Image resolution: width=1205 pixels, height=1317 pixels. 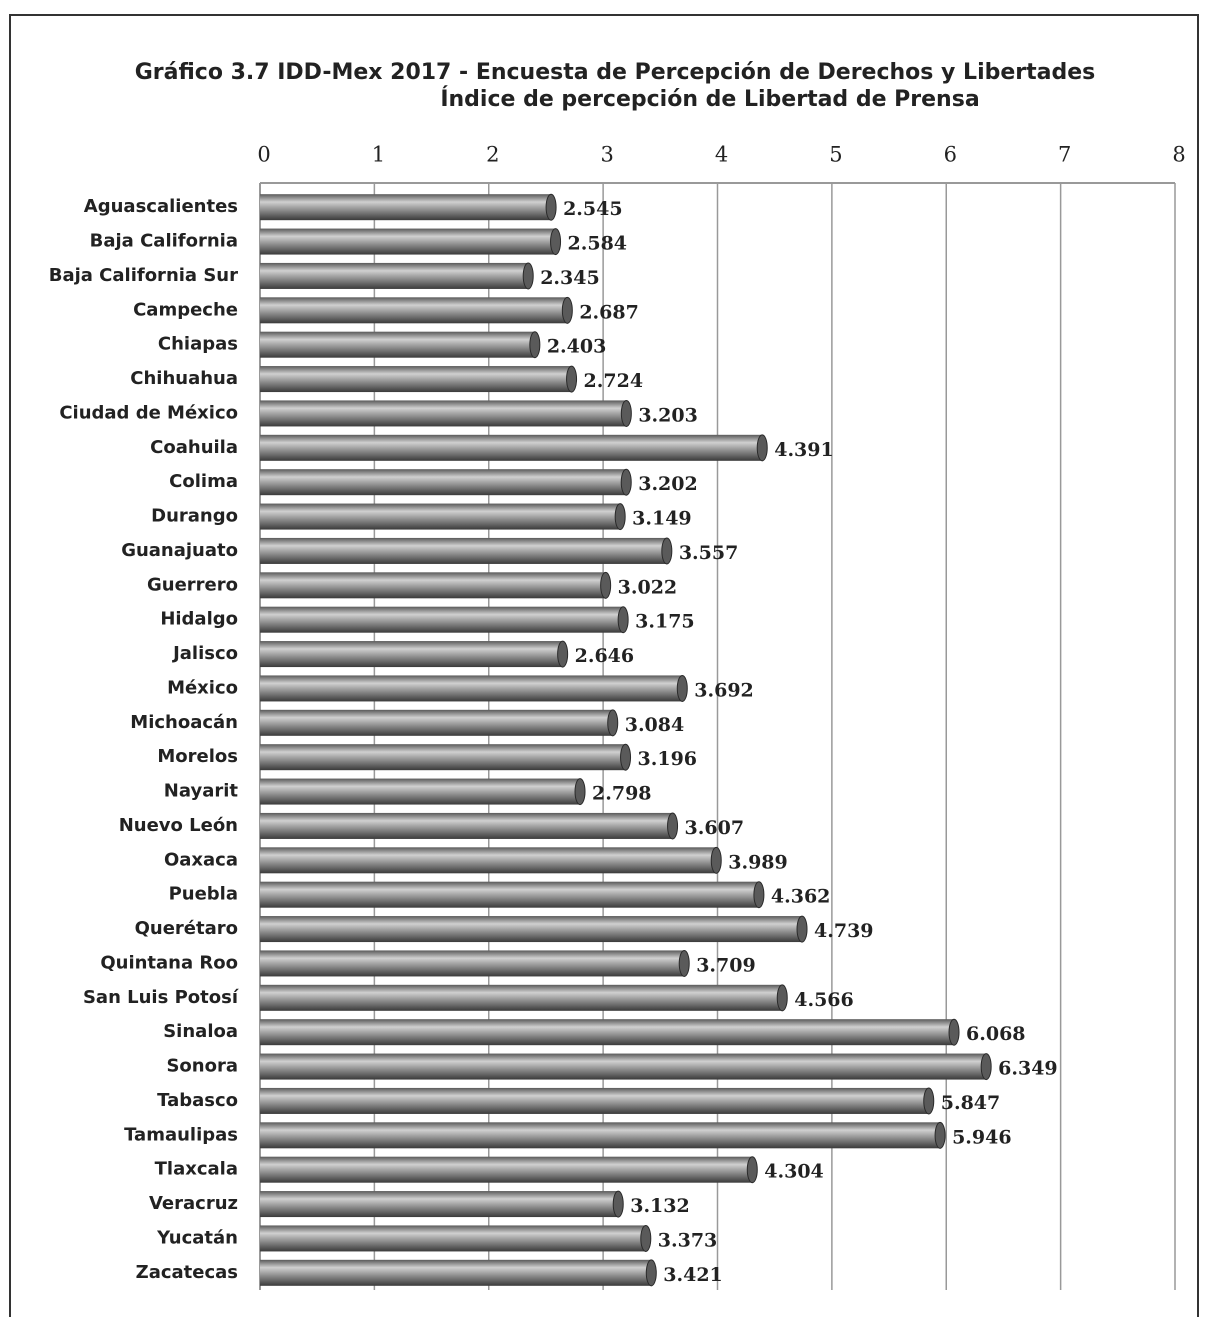 What do you see at coordinates (197, 1100) in the screenshot?
I see `y-tick-label: Tabasco` at bounding box center [197, 1100].